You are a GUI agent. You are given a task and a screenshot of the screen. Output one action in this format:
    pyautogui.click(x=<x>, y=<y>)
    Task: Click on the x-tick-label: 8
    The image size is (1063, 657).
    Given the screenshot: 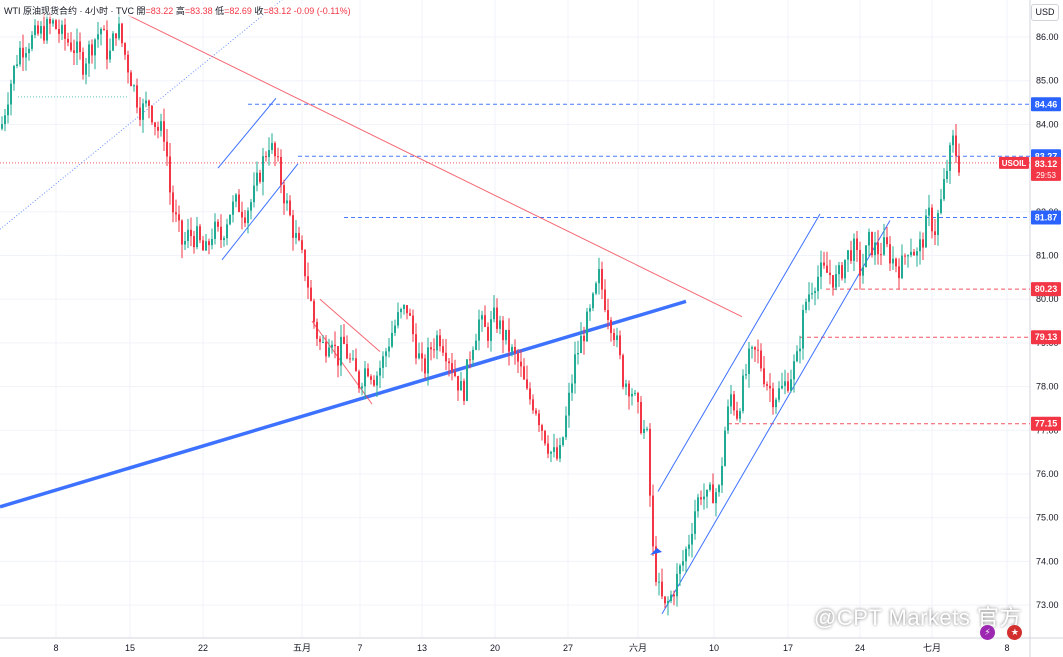 What is the action you would take?
    pyautogui.click(x=1006, y=648)
    